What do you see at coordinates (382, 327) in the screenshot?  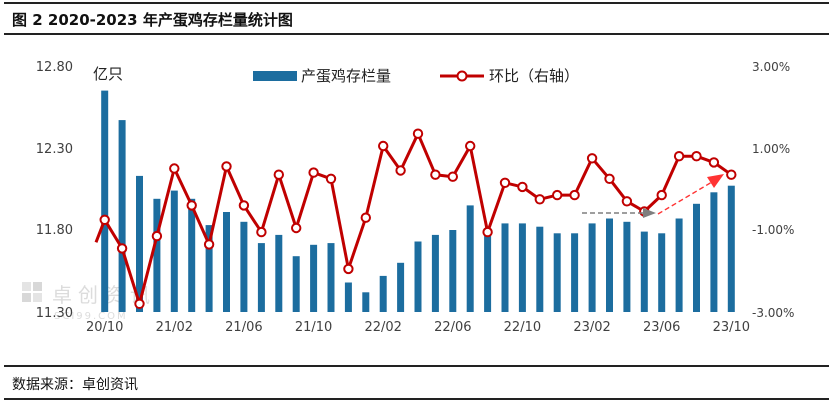 I see `x-tick-label: 22/02` at bounding box center [382, 327].